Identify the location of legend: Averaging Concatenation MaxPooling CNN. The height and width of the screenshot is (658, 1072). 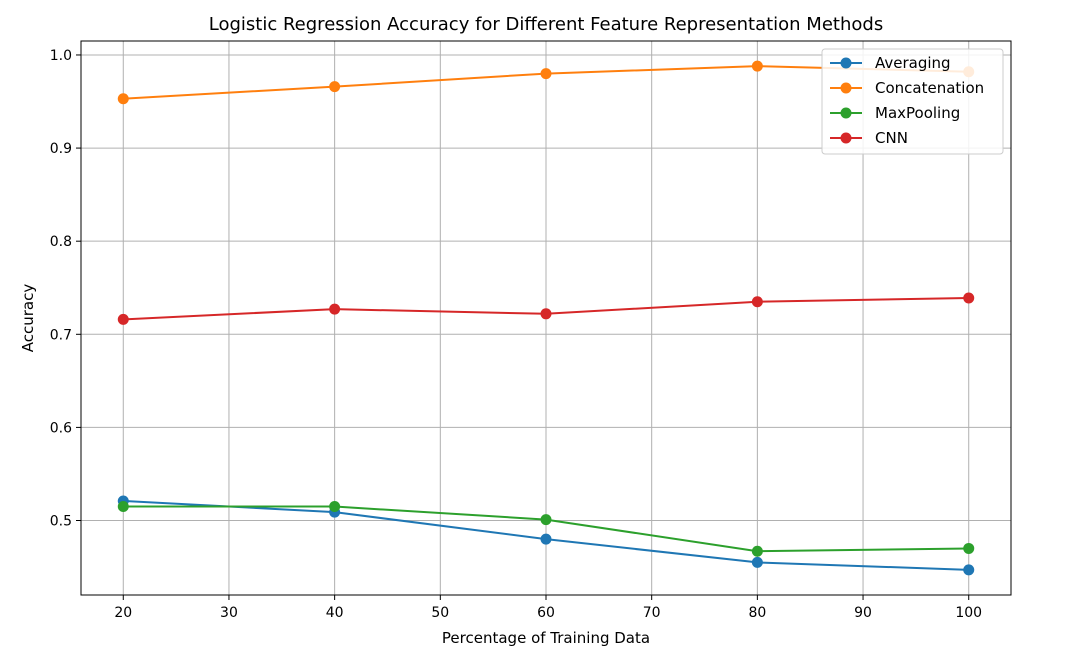
(912, 101).